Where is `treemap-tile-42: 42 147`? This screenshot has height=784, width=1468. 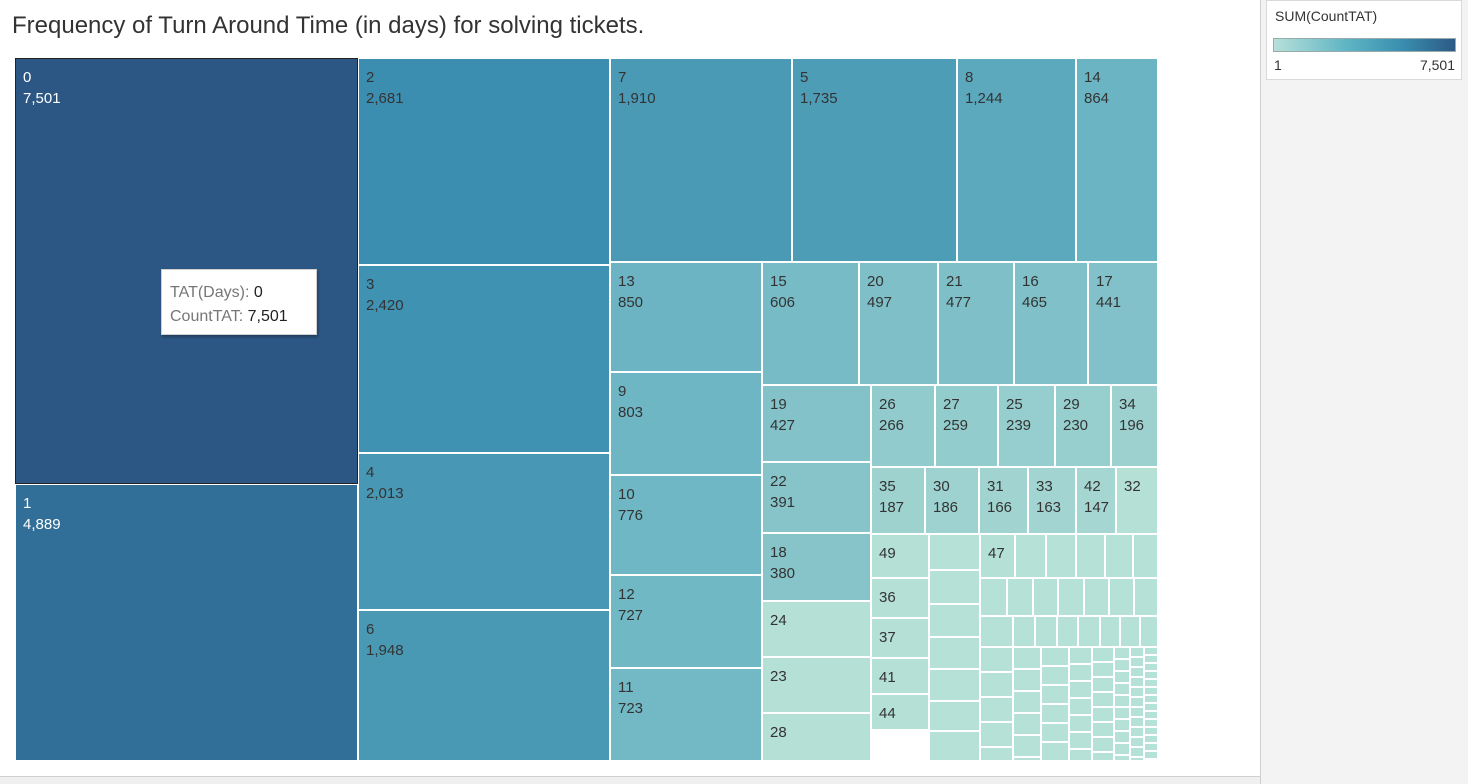 treemap-tile-42: 42 147 is located at coordinates (1096, 500).